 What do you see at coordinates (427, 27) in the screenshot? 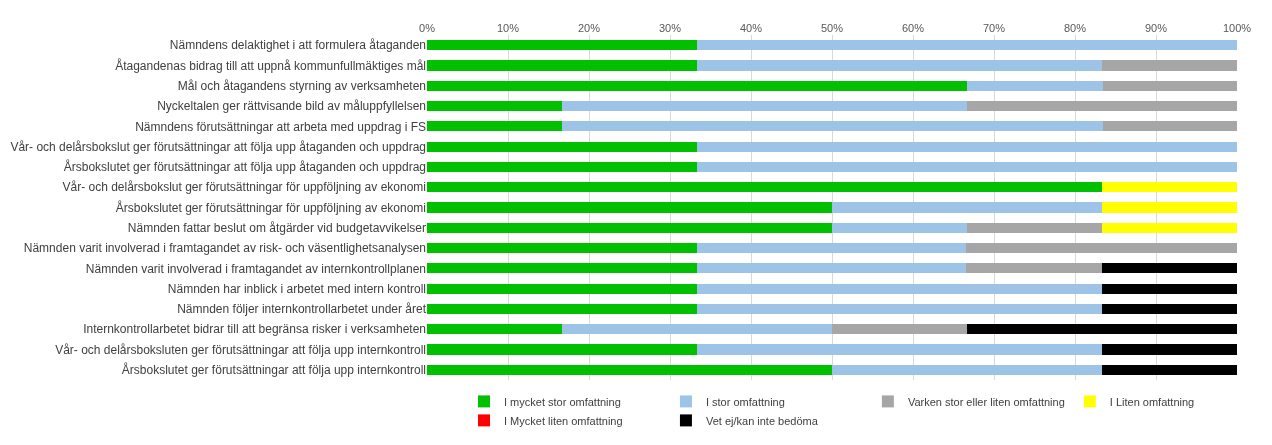
I see `x-tick-label: 0%` at bounding box center [427, 27].